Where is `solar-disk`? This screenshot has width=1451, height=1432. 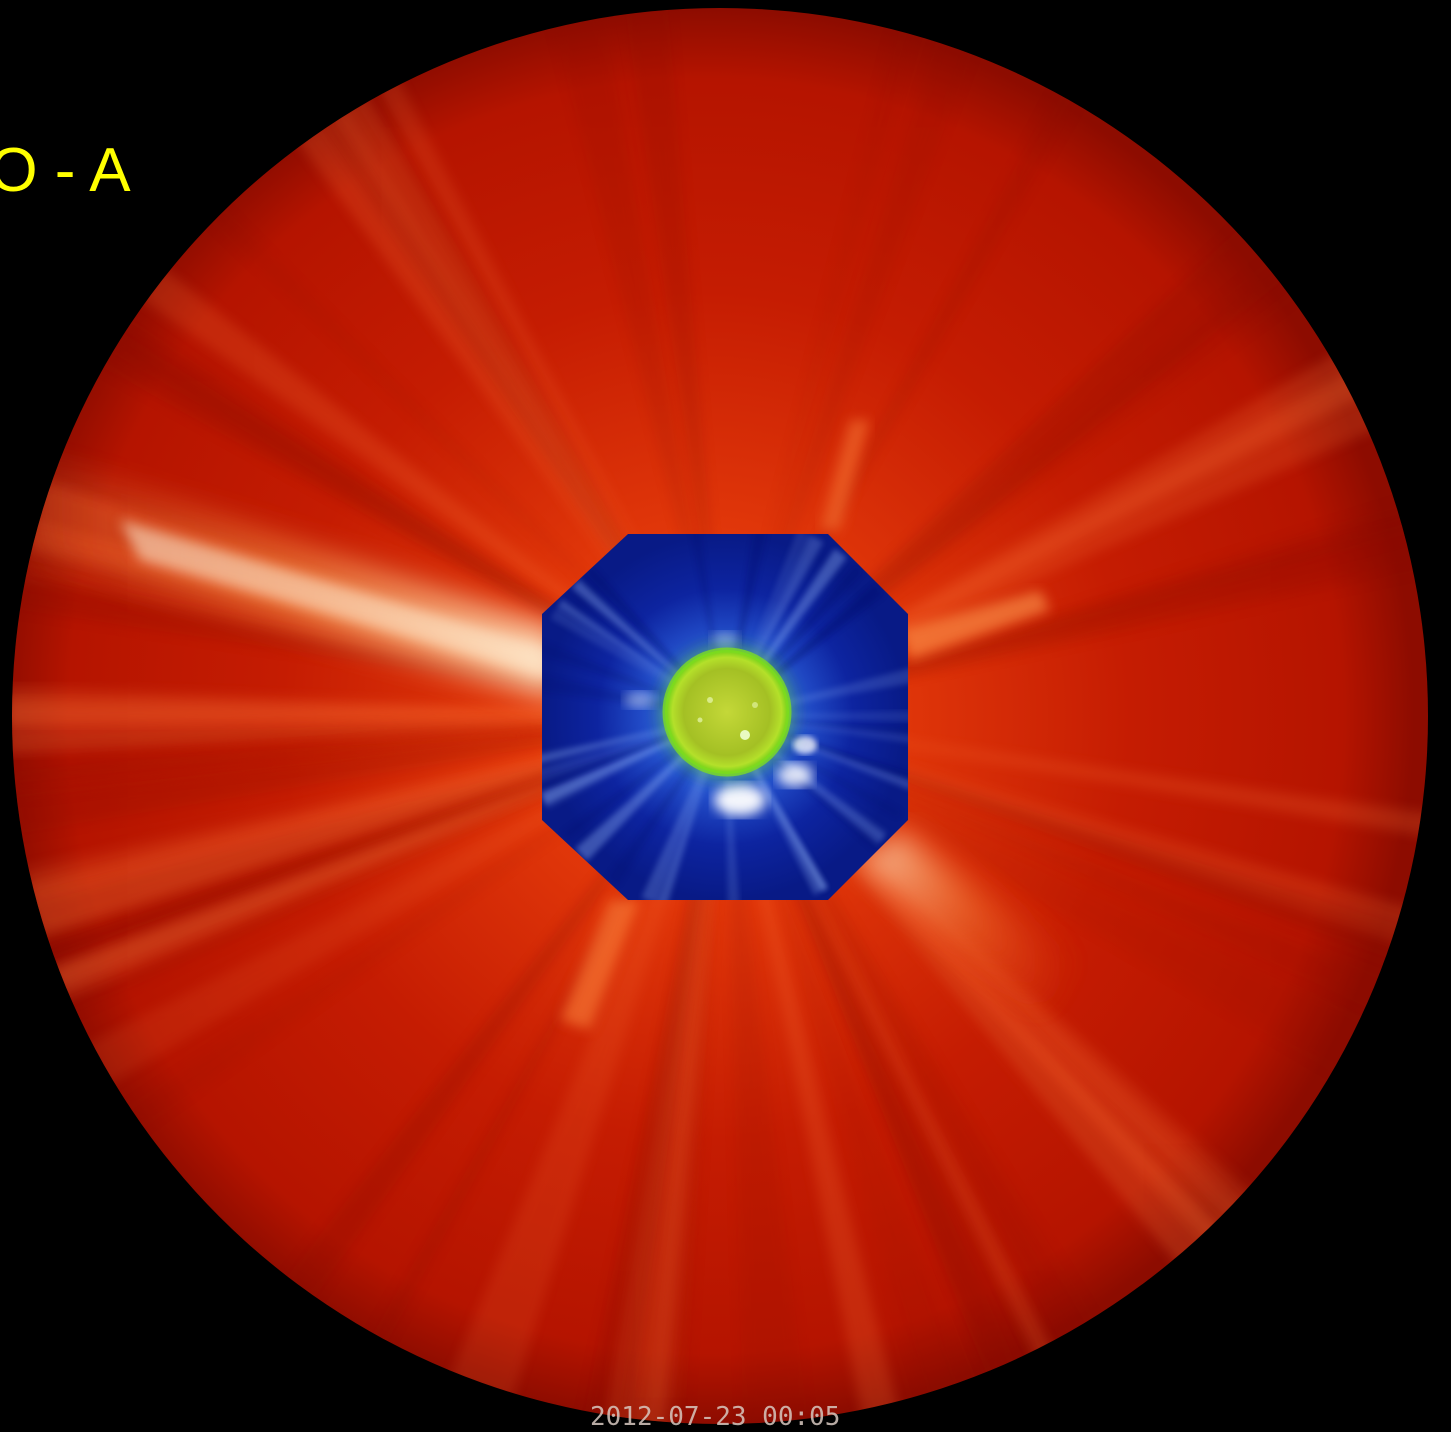
solar-disk is located at coordinates (727, 712).